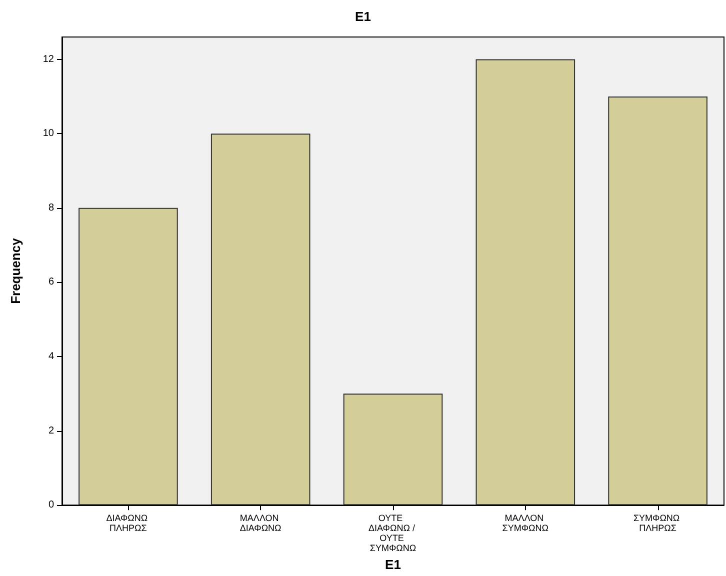 The height and width of the screenshot is (576, 726). Describe the element at coordinates (51, 430) in the screenshot. I see `y-tick-label: 2` at that location.